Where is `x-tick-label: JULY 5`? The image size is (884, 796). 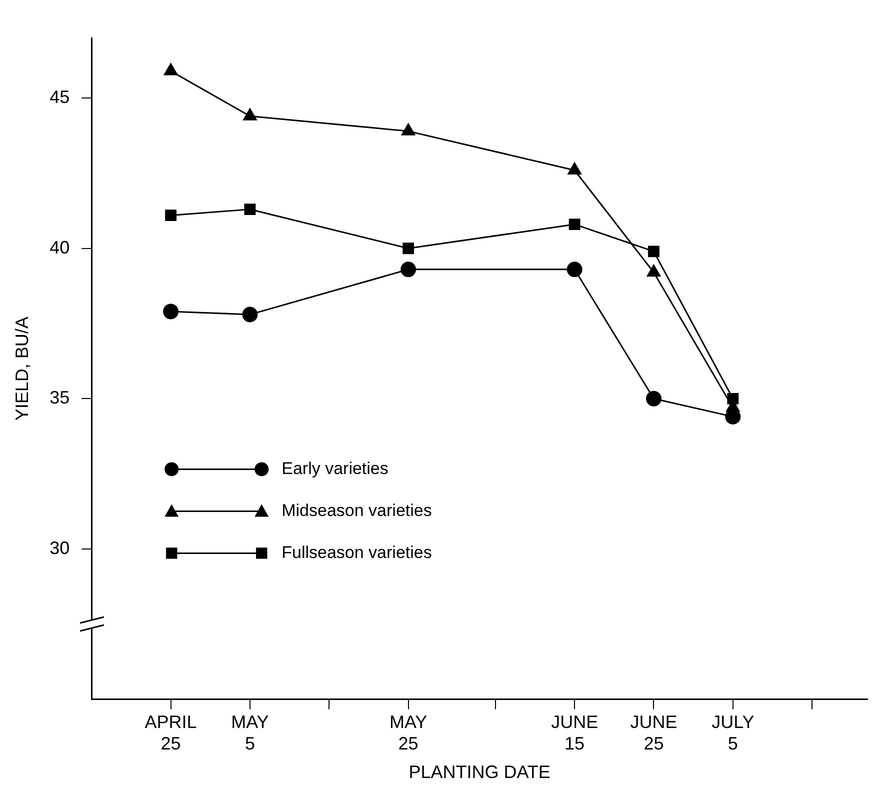 x-tick-label: JULY 5 is located at coordinates (733, 733).